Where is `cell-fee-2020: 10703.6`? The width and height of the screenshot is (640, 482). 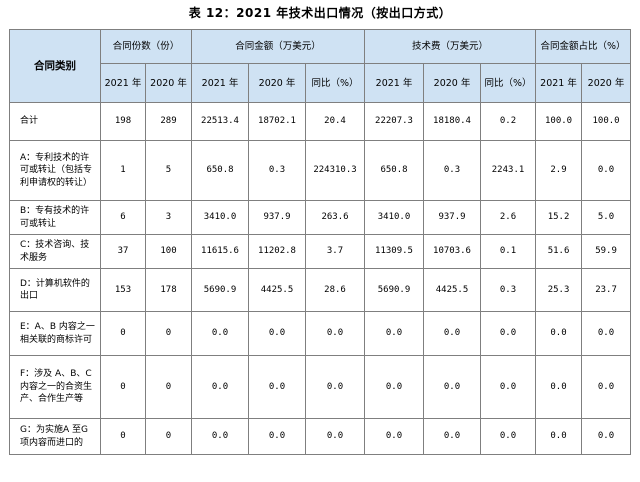
cell-fee-2020: 10703.6 is located at coordinates (452, 251).